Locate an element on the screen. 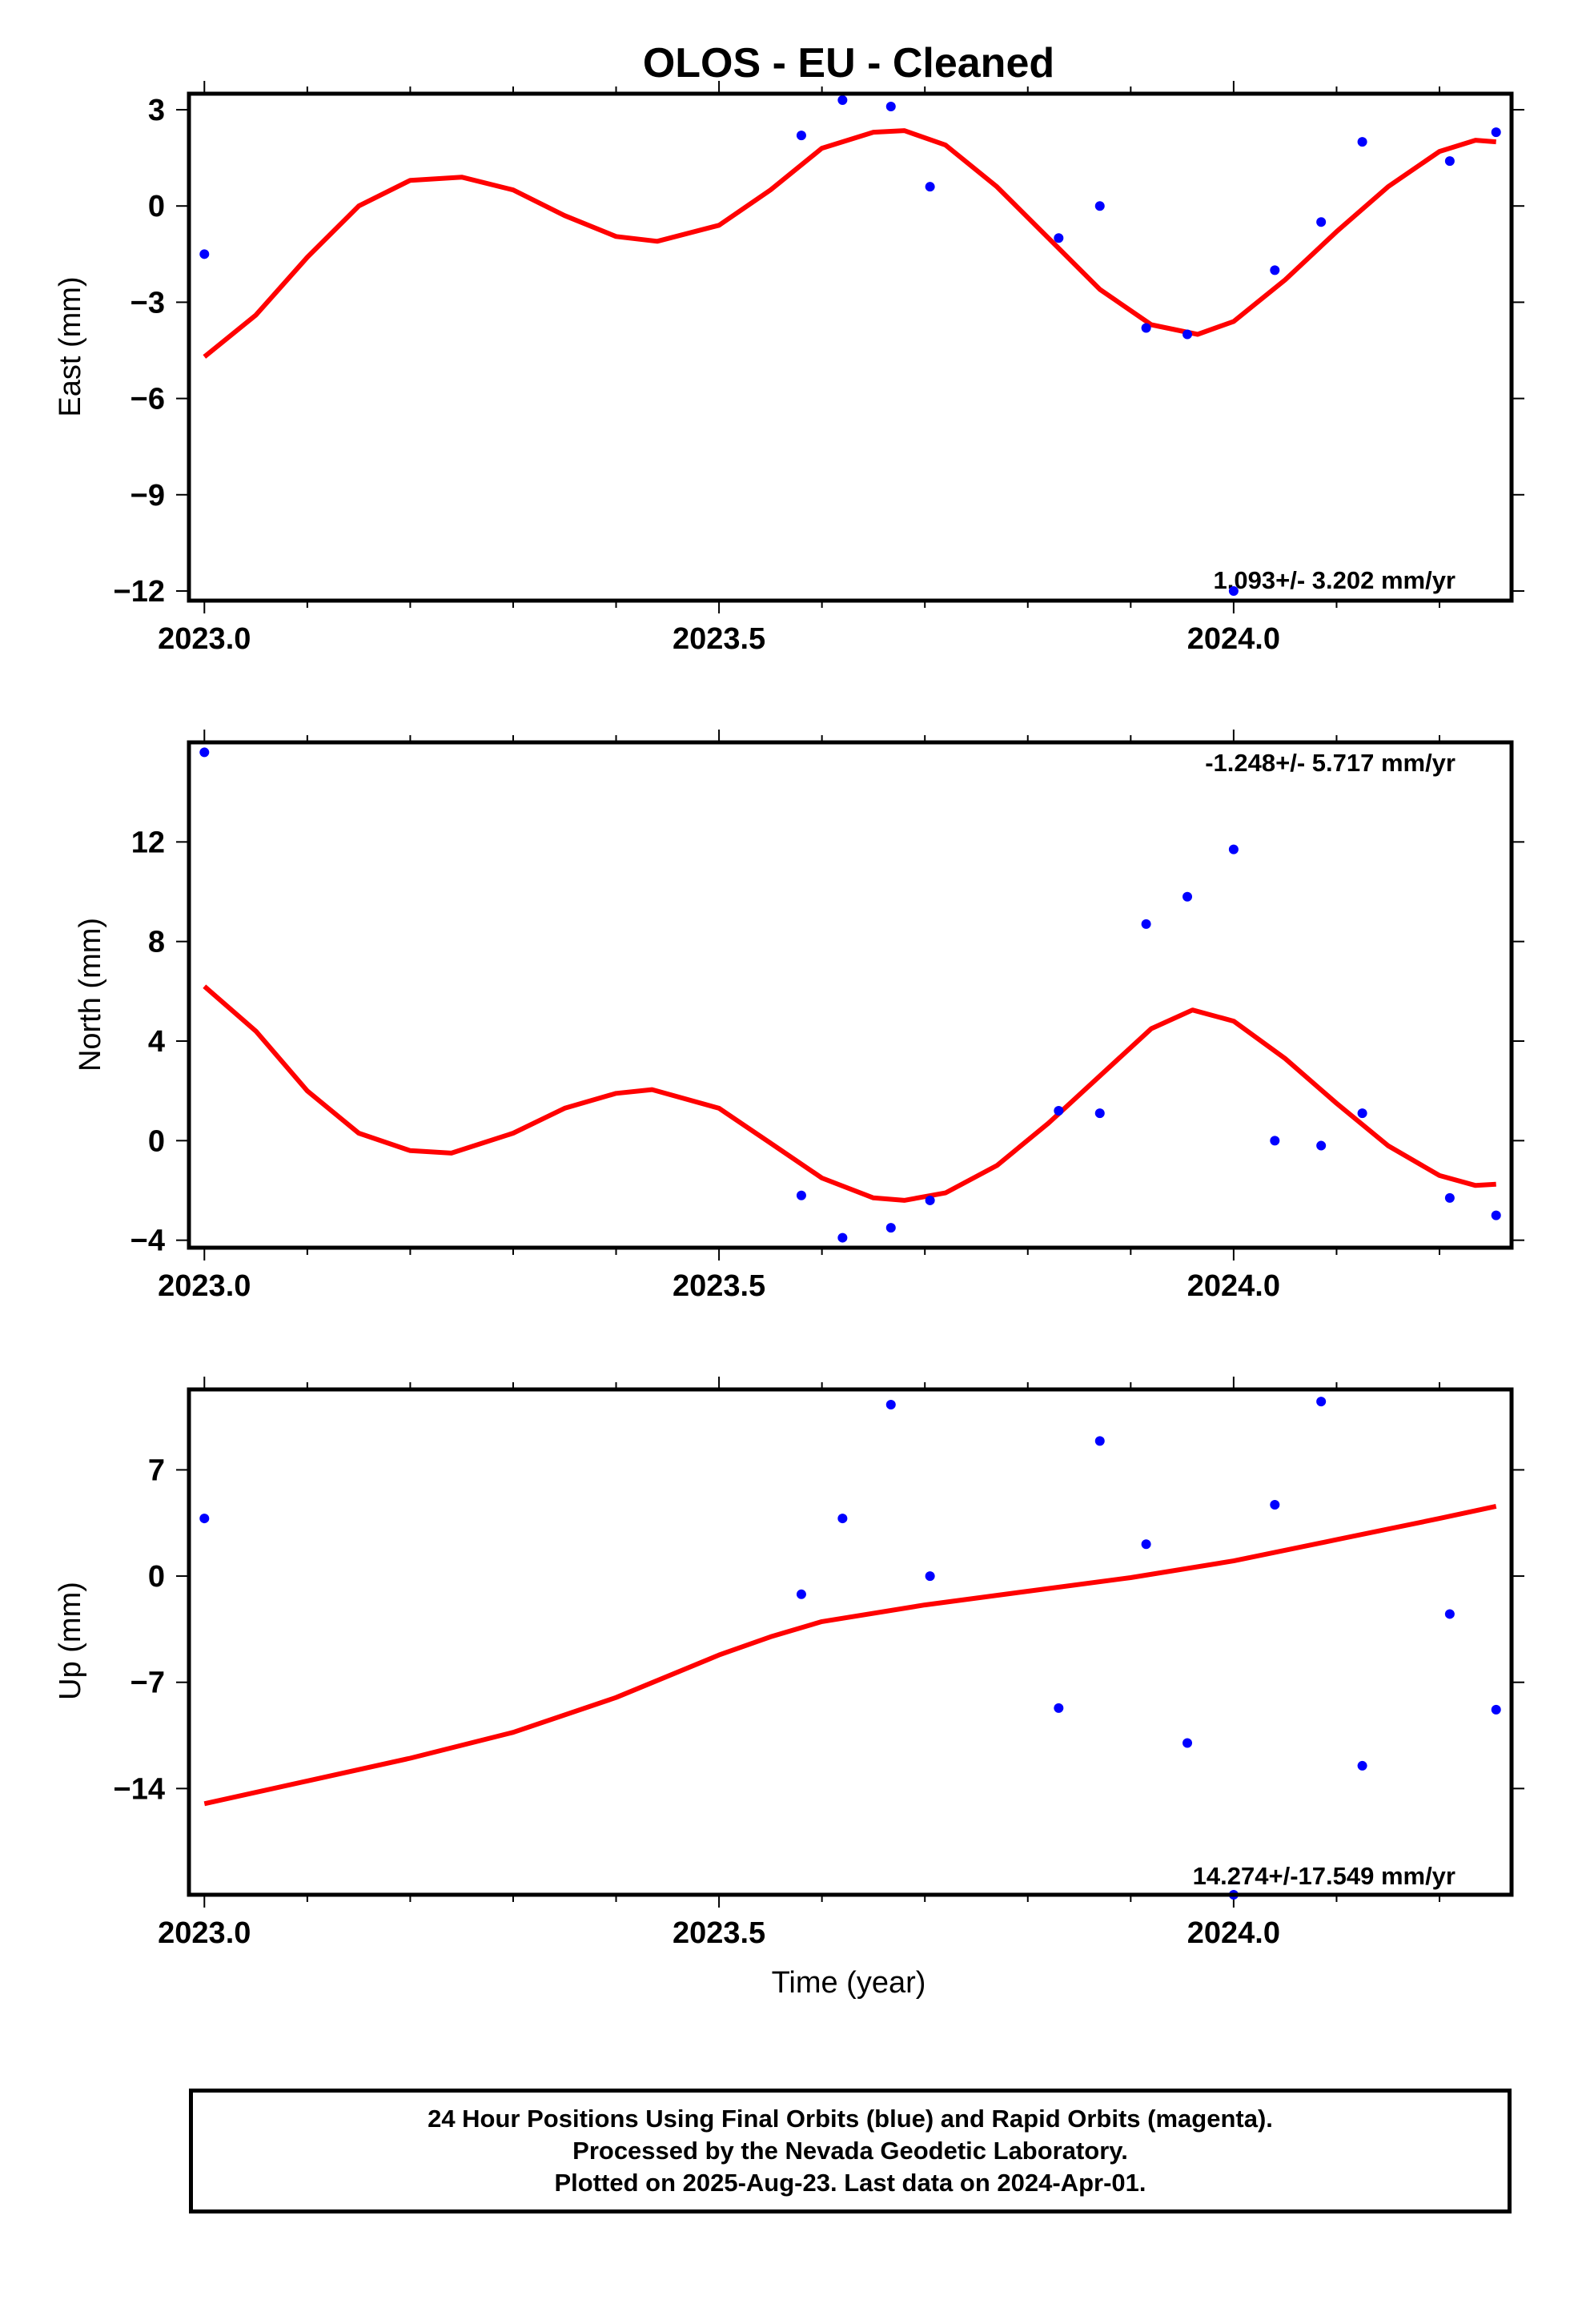 The height and width of the screenshot is (2324, 1582). north-xtick-label: 2023.5 is located at coordinates (719, 1286).